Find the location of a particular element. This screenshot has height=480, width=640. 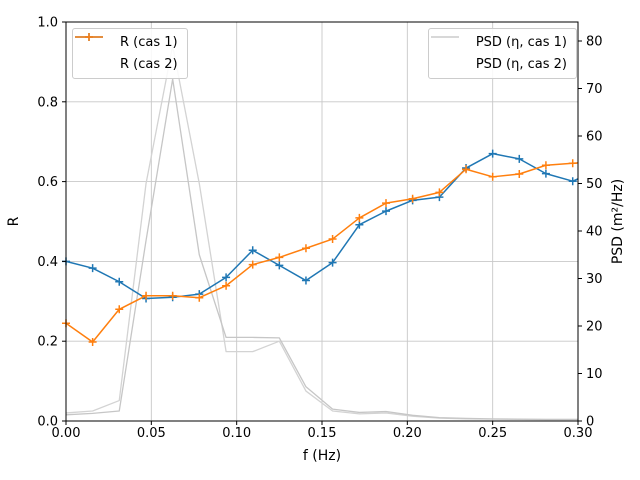

y-right-axis-label: PSD (m²/Hz) is located at coordinates (618, 221).